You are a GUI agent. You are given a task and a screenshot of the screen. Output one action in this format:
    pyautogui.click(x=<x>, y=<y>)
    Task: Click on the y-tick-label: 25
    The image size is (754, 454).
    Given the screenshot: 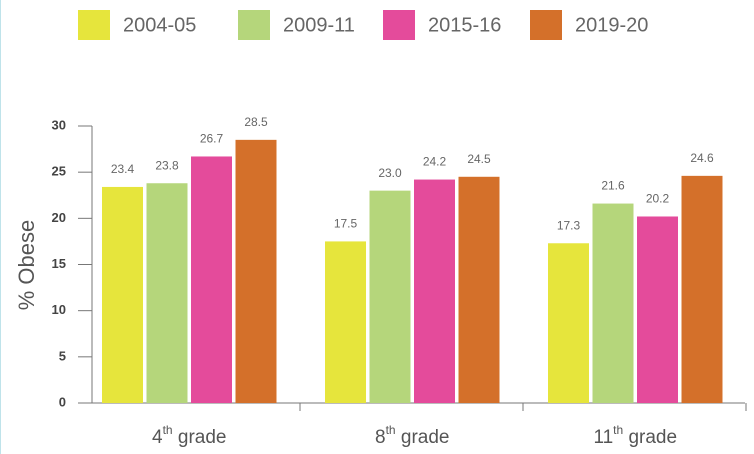 What is the action you would take?
    pyautogui.click(x=59, y=171)
    